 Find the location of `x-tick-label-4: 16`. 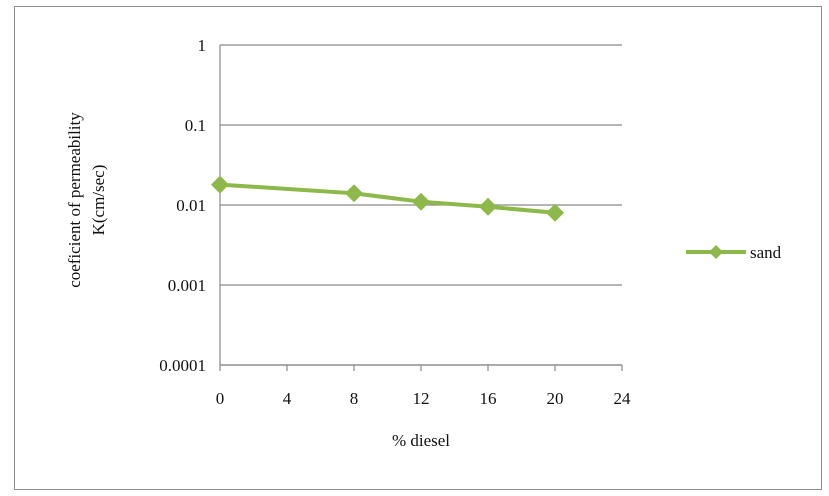

x-tick-label-4: 16 is located at coordinates (488, 398).